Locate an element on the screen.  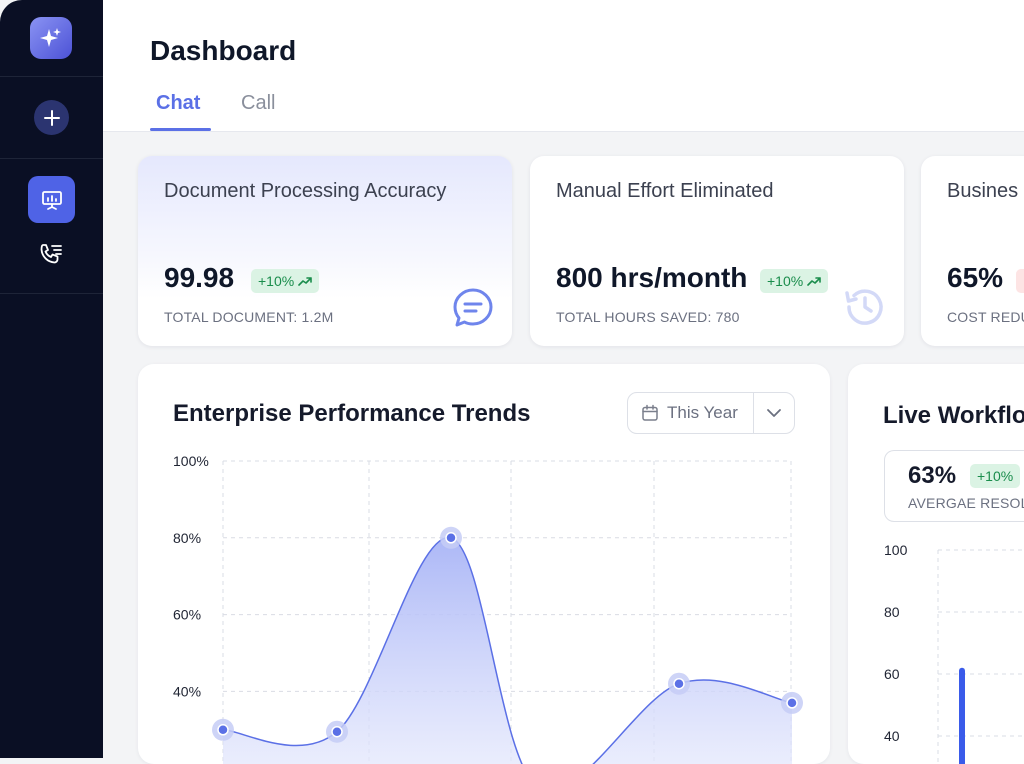
sidebar-logo-section is located at coordinates (51, 38).